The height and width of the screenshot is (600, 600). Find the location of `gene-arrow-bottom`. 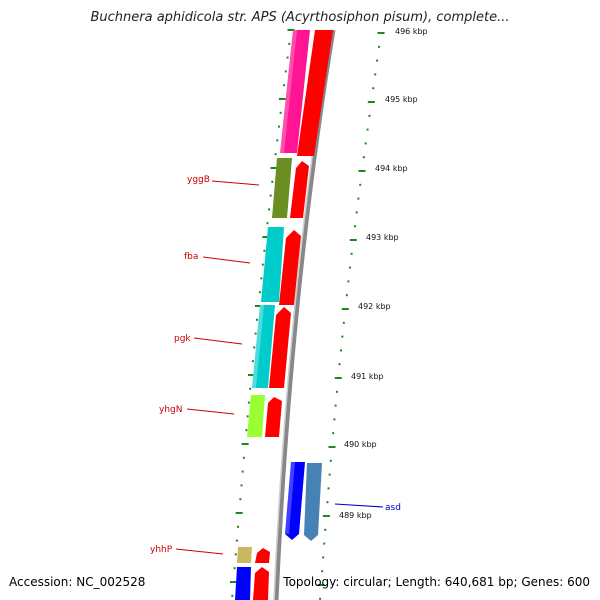

gene-arrow-bottom is located at coordinates (261, 583).